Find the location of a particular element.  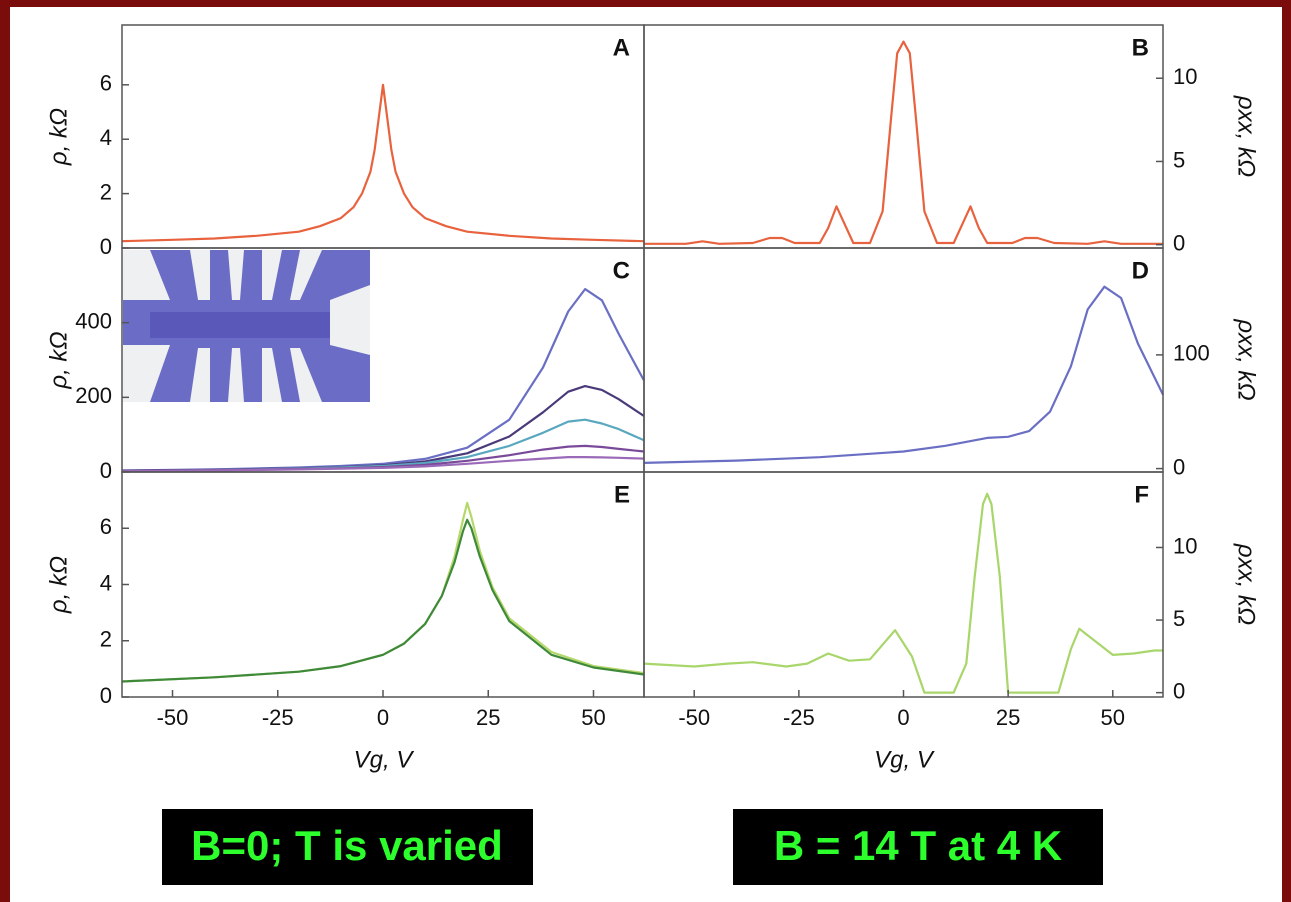

y-tick-label: 100 is located at coordinates (1191, 353).